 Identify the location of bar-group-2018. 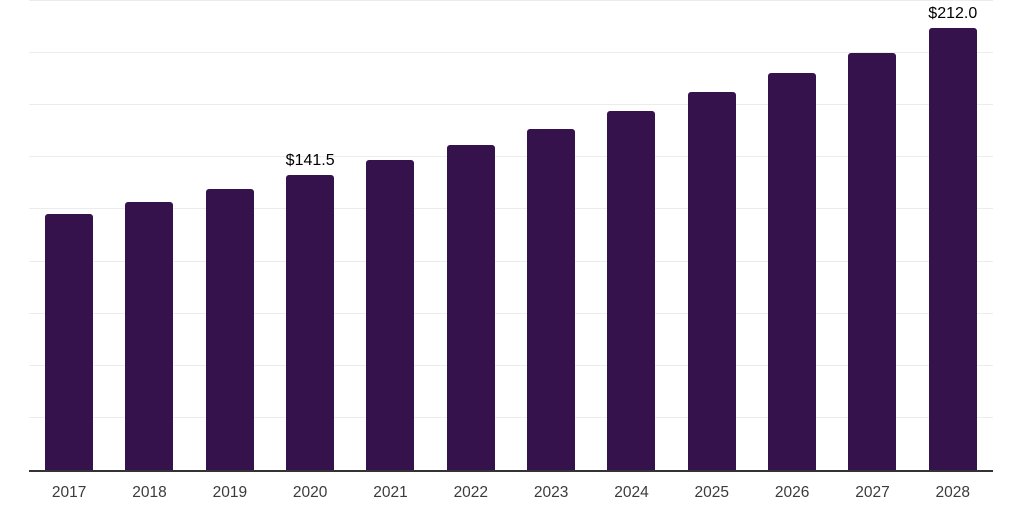
(149, 235).